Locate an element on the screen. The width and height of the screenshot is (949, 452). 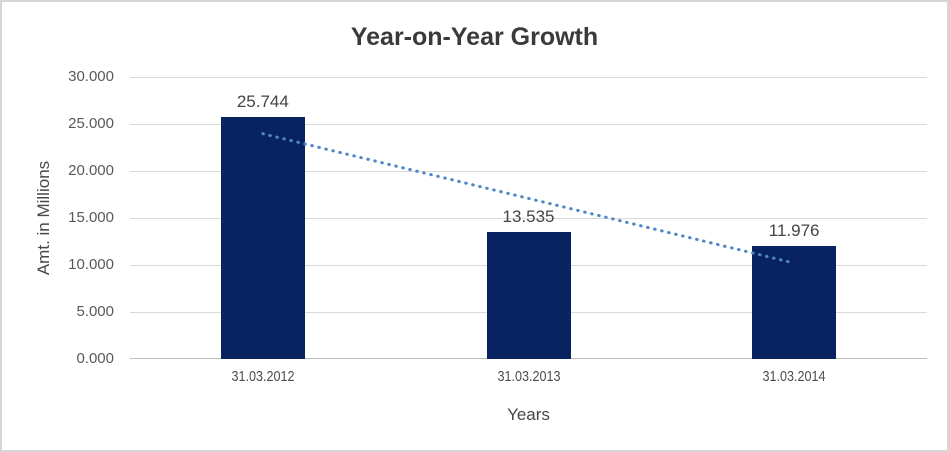
bar-31.03.2013 is located at coordinates (528, 295).